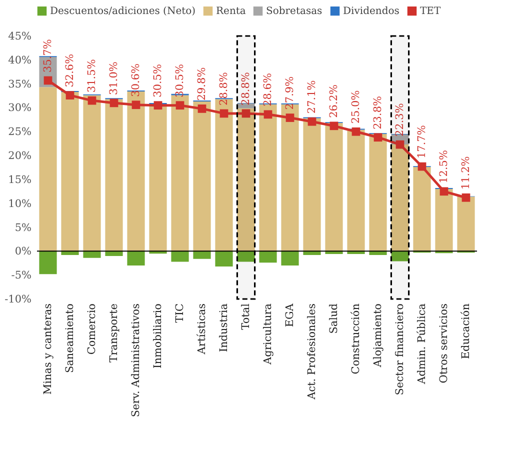  What do you see at coordinates (136, 80) in the screenshot?
I see `data-label: 30.6%` at bounding box center [136, 80].